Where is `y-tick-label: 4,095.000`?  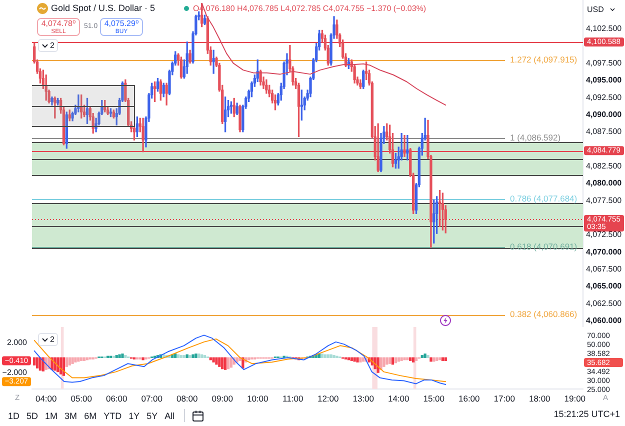
y-tick-label: 4,095.000 is located at coordinates (604, 80).